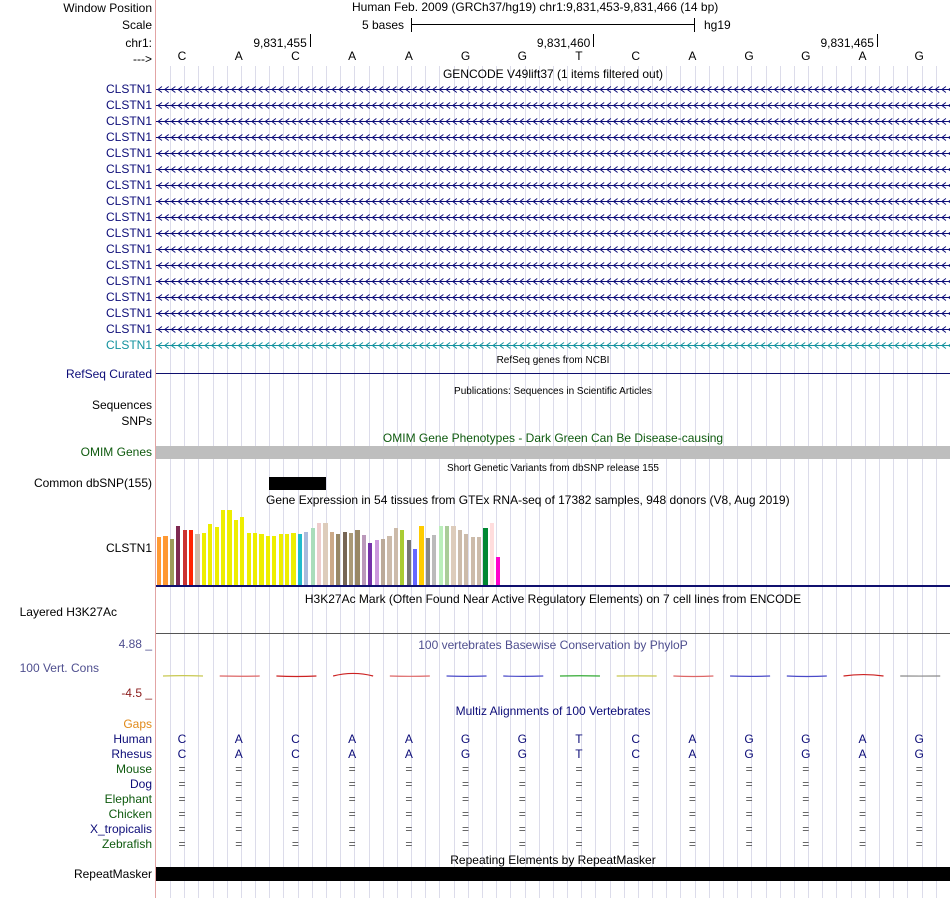  I want to click on refseq-curated-label: RefSeq Curated, so click(108, 374).